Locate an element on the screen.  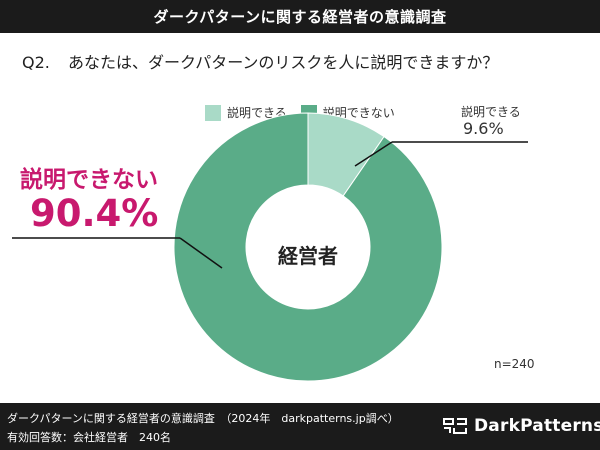
callout-line-majority-diag is located at coordinates (201, 253).